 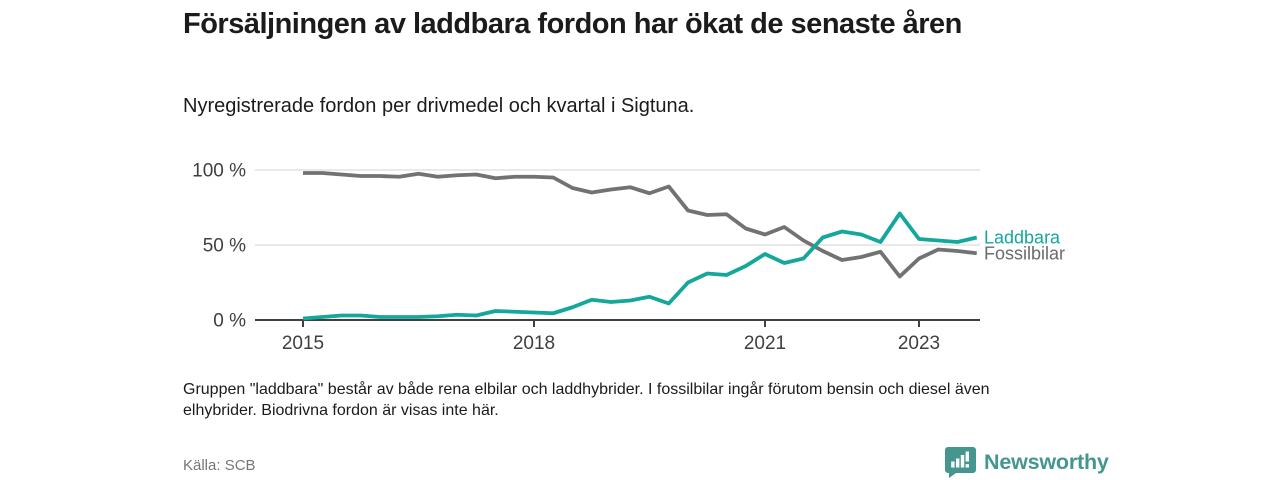 What do you see at coordinates (919, 343) in the screenshot?
I see `x-axis-tick-label: 2023` at bounding box center [919, 343].